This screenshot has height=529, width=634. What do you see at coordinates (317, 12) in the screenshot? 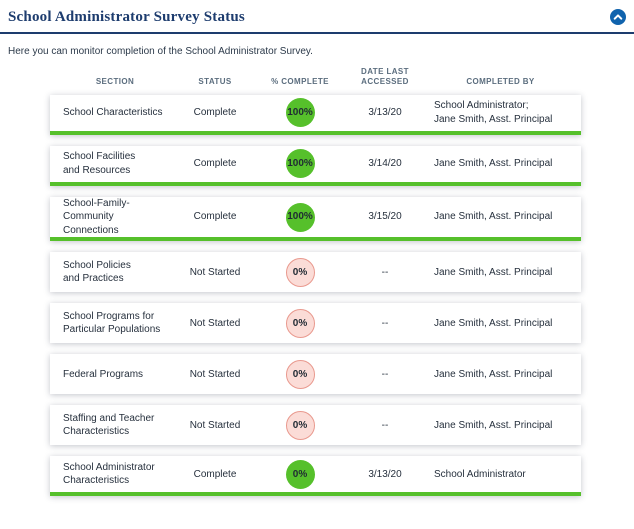
I see `section-header-bar: School Administrator Survey Status` at bounding box center [317, 12].